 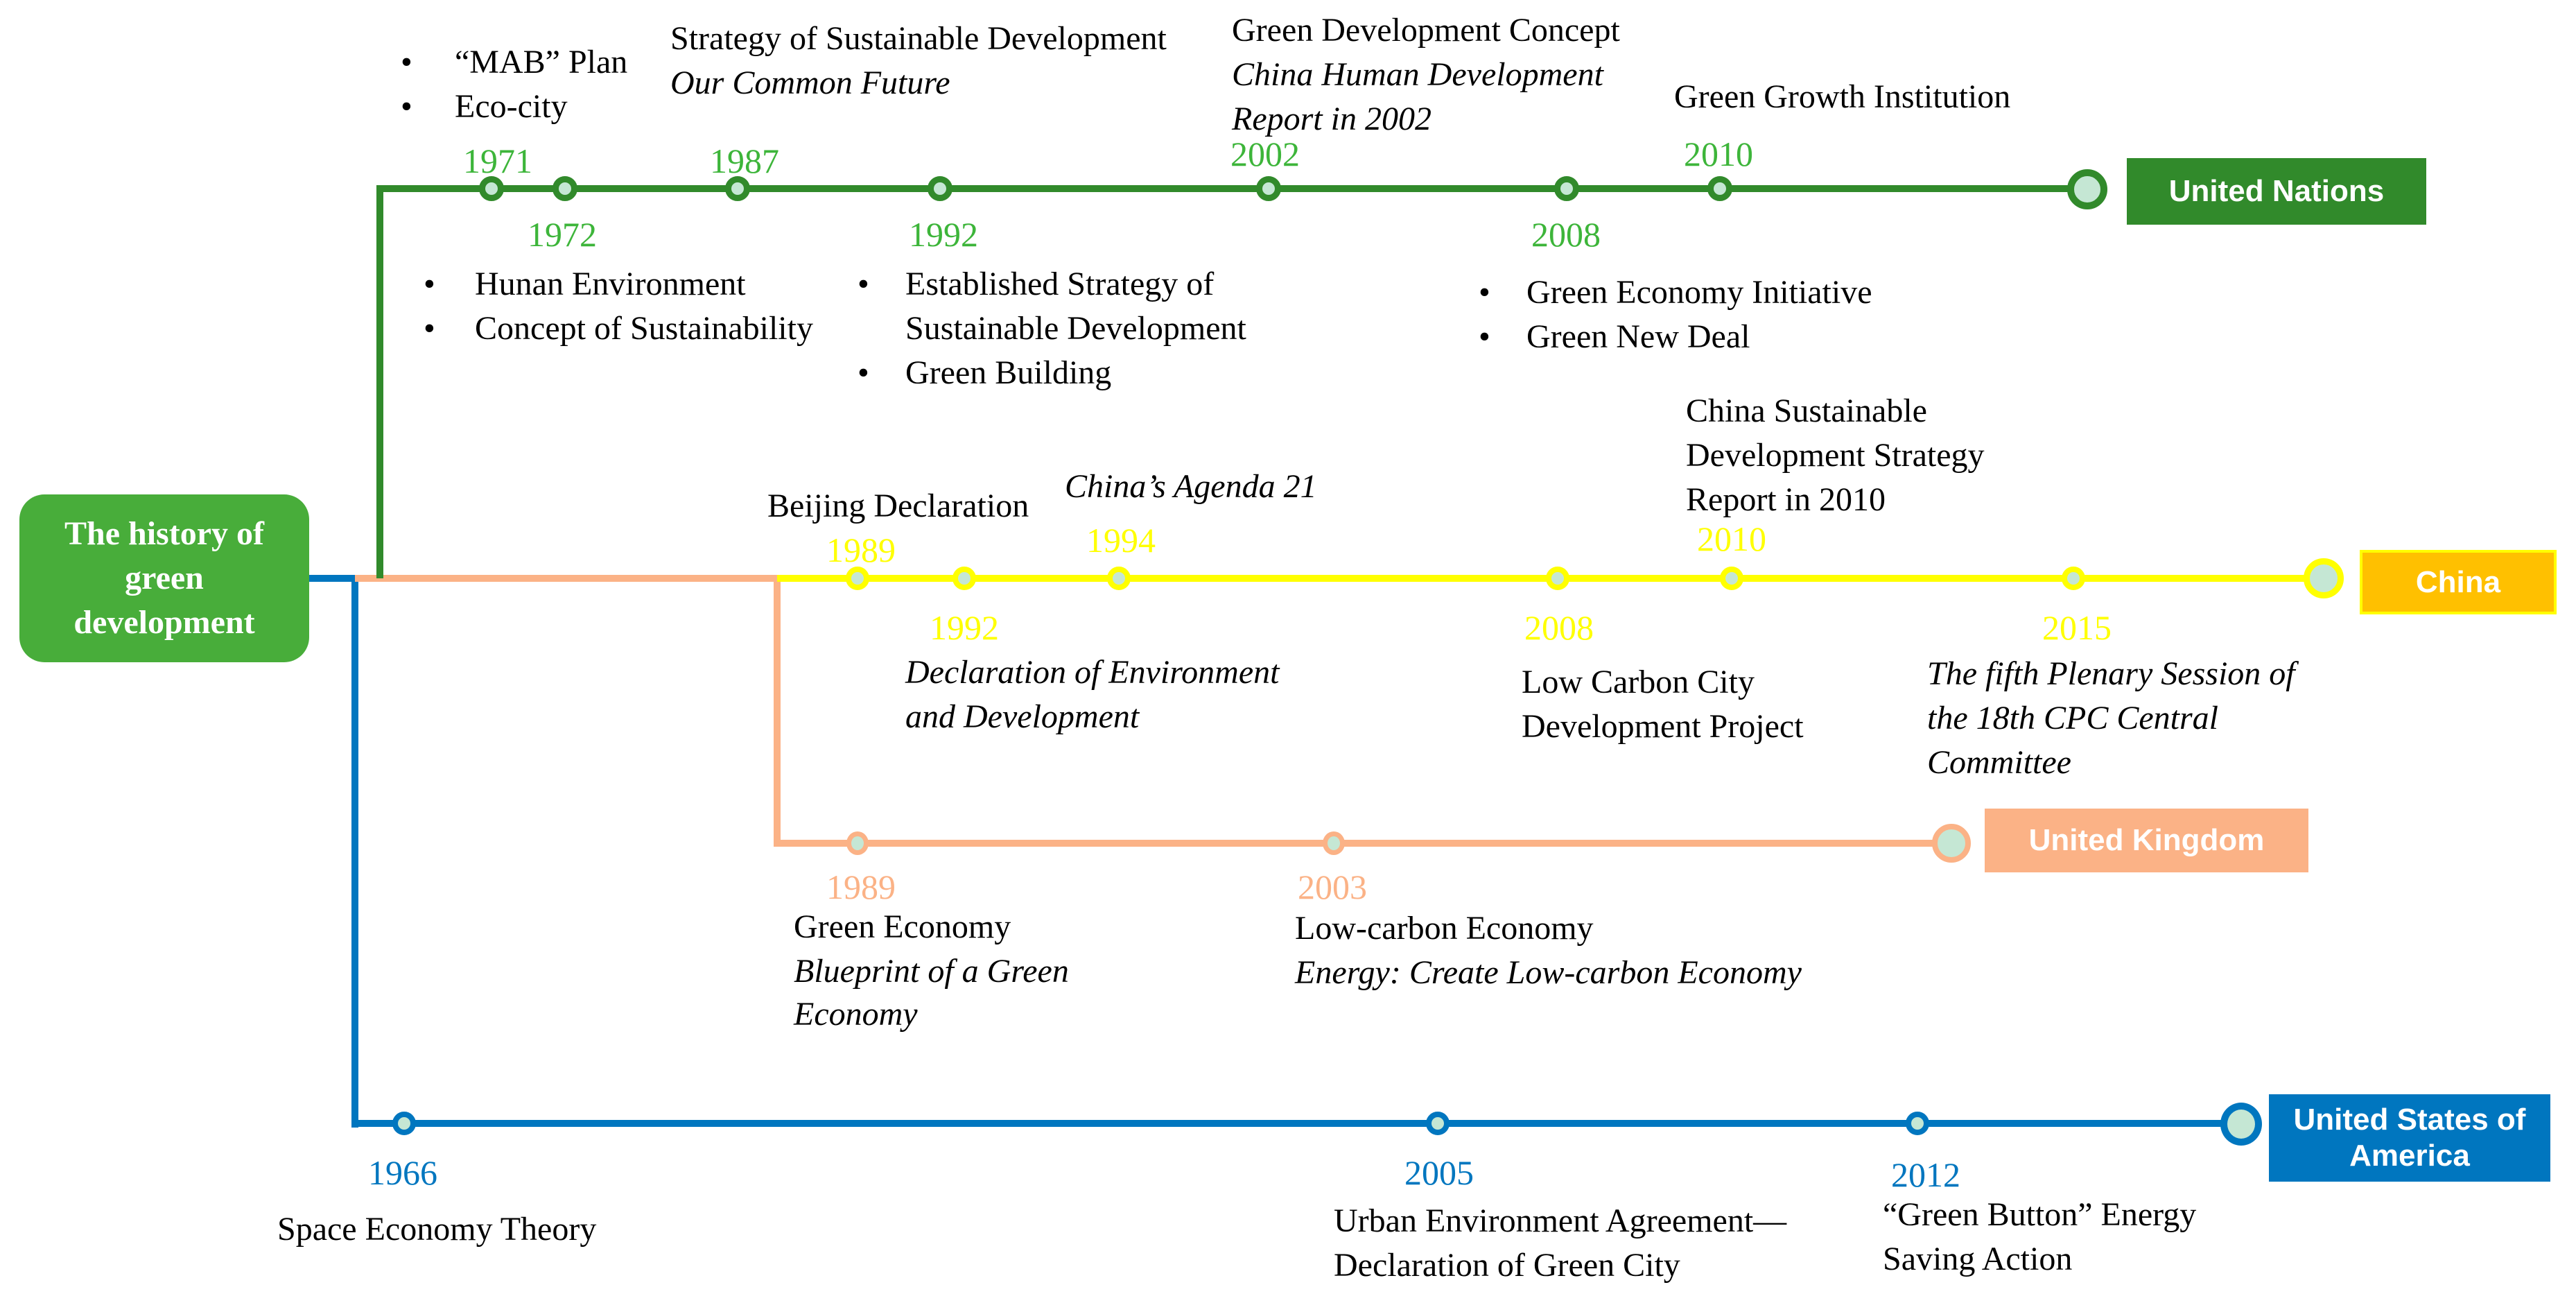 What do you see at coordinates (1332, 887) in the screenshot?
I see `year-label: 2003` at bounding box center [1332, 887].